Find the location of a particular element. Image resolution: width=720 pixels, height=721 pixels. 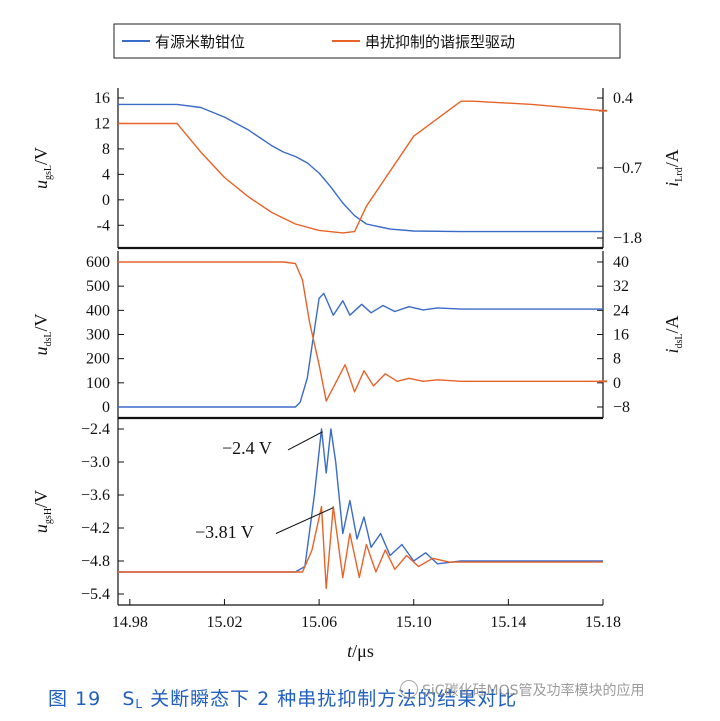

y-tick-label-bottom-3: −4.2 is located at coordinates (95, 528).